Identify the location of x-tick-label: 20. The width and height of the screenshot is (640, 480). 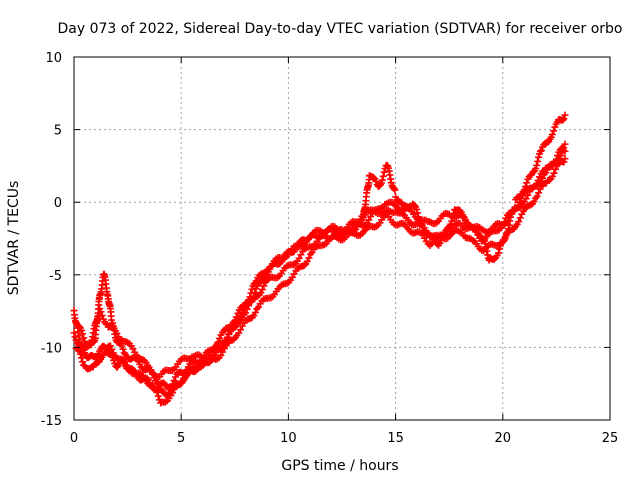
(503, 438).